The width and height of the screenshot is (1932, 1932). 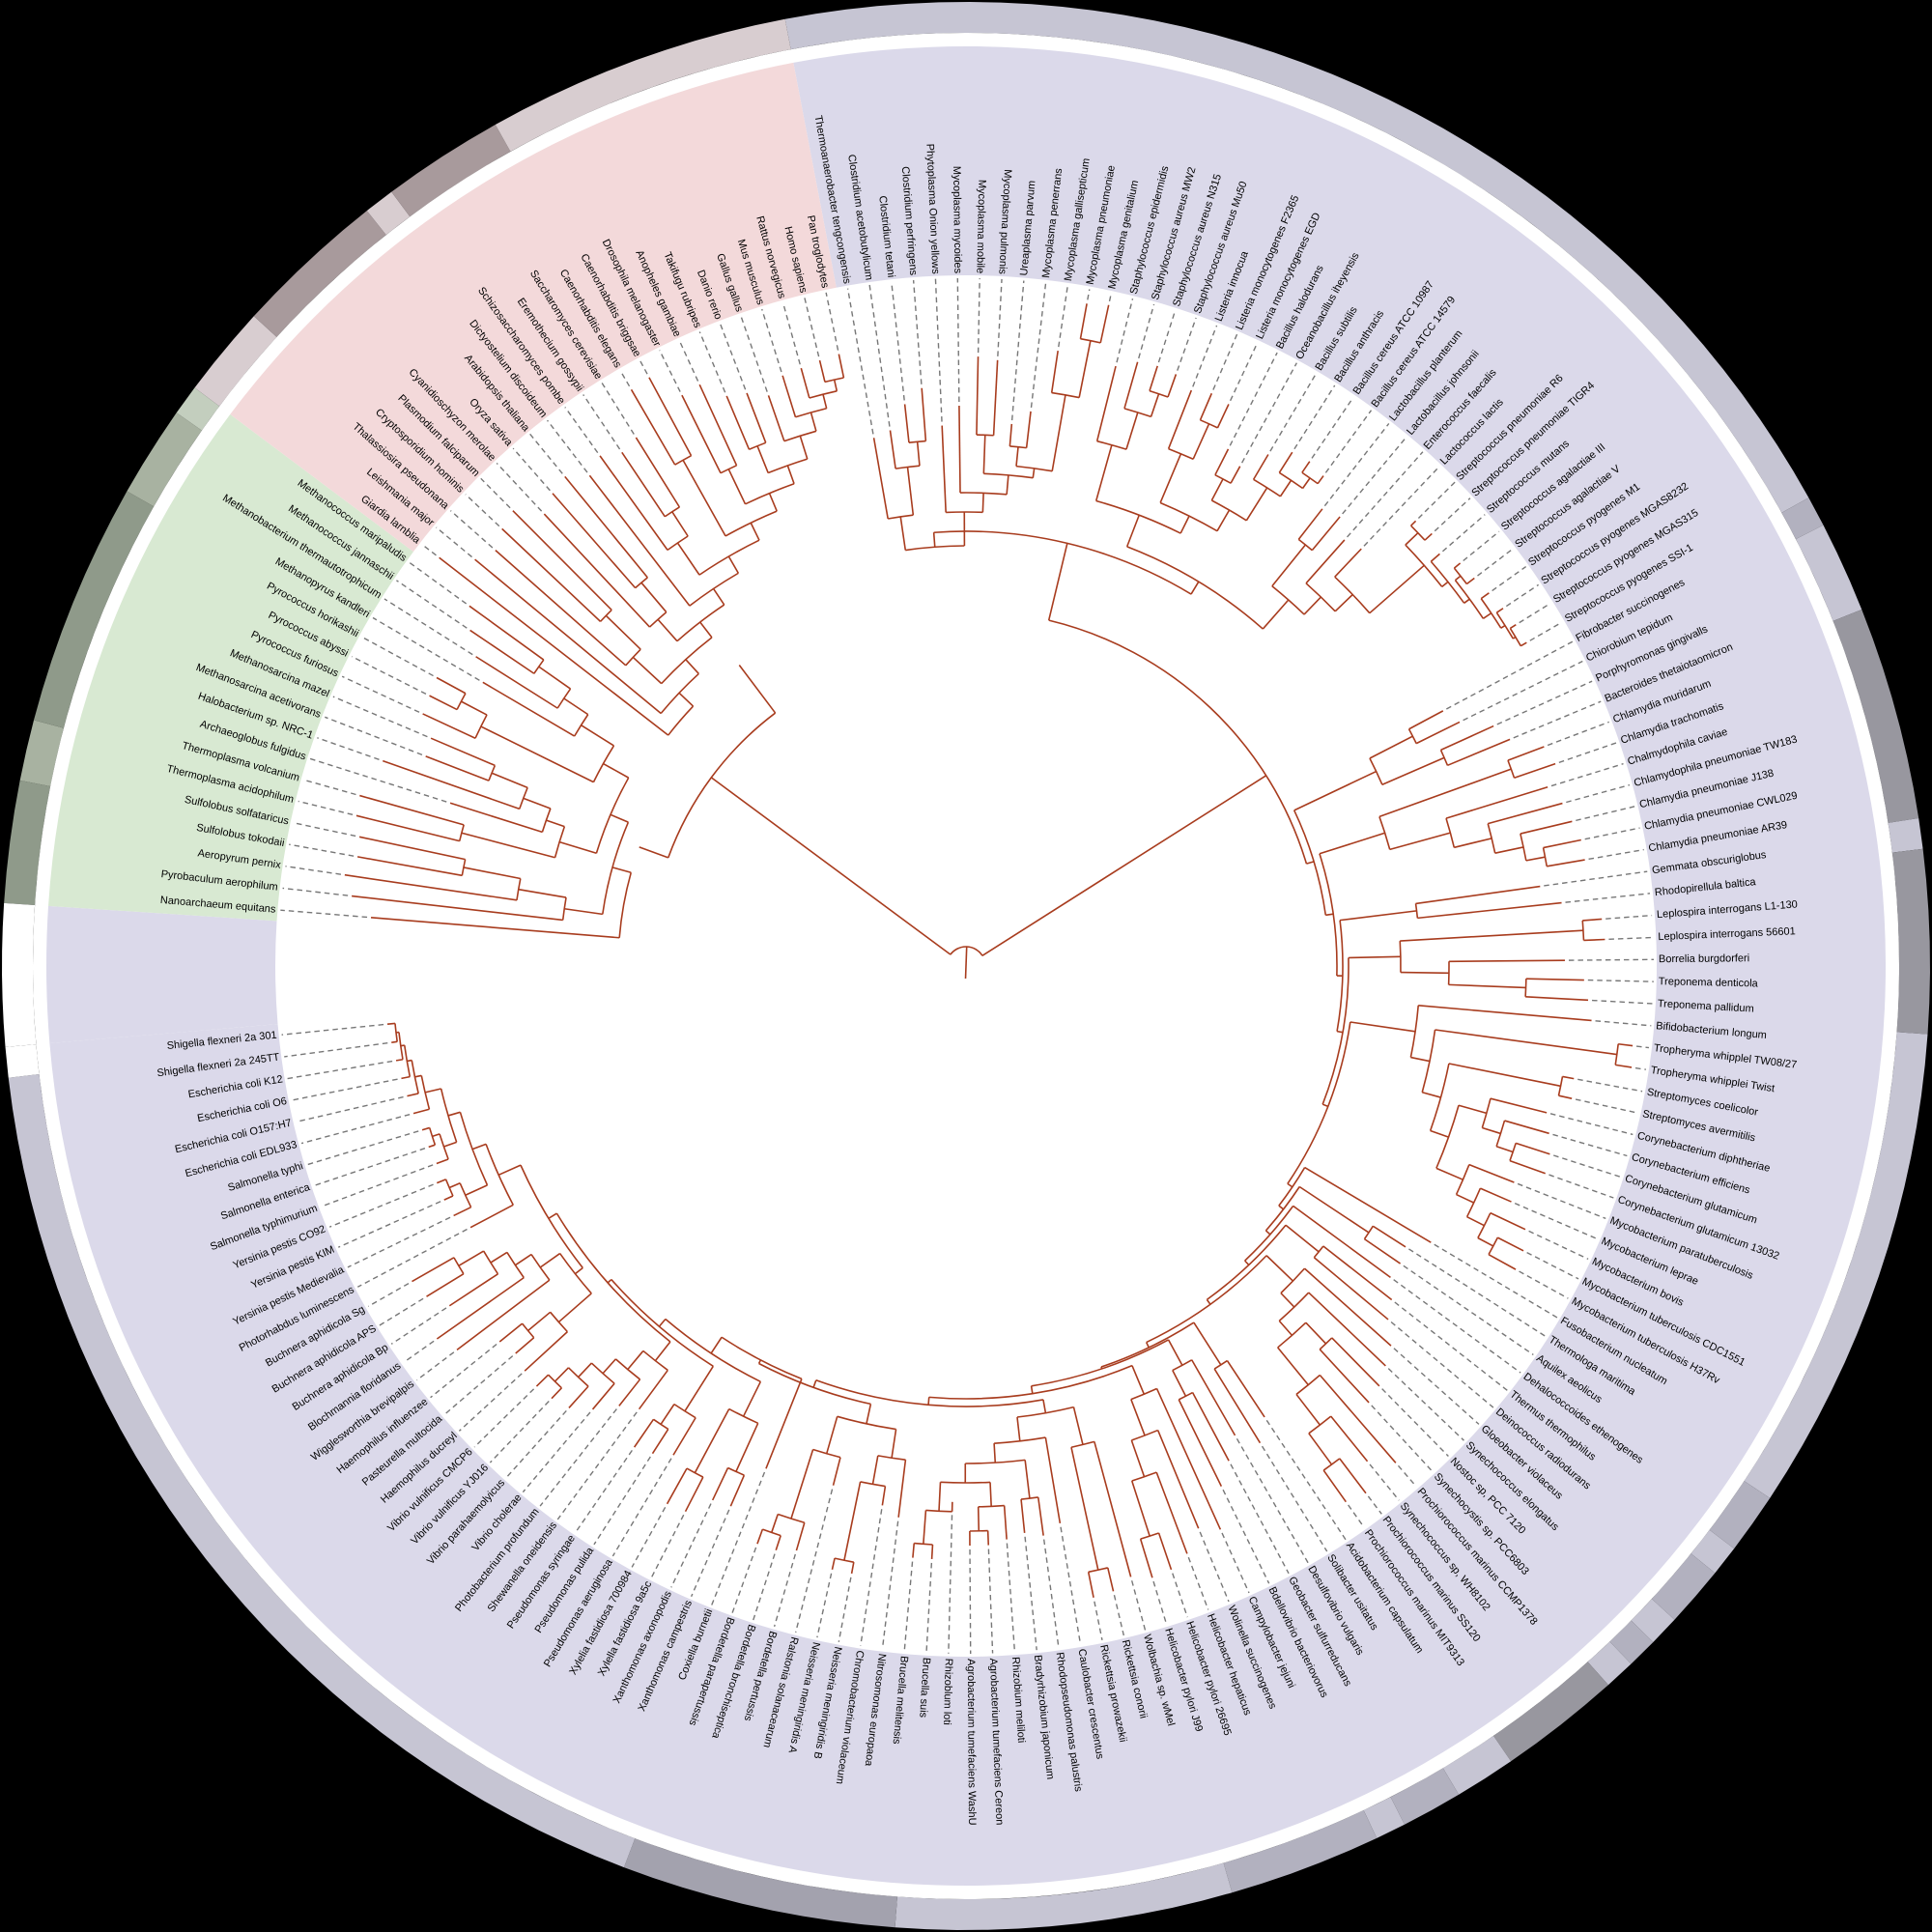 I want to click on svg-text: Phytoplasma Onion yellows, so click(x=932, y=208).